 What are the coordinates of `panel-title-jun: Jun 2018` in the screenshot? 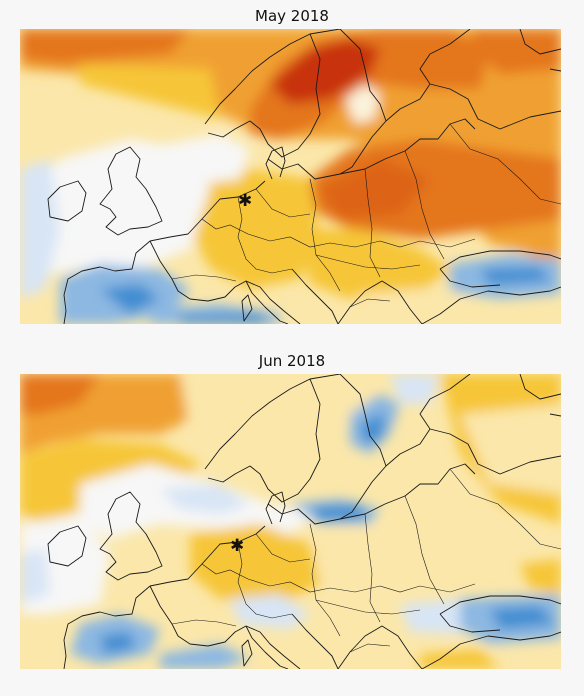 It's located at (292, 361).